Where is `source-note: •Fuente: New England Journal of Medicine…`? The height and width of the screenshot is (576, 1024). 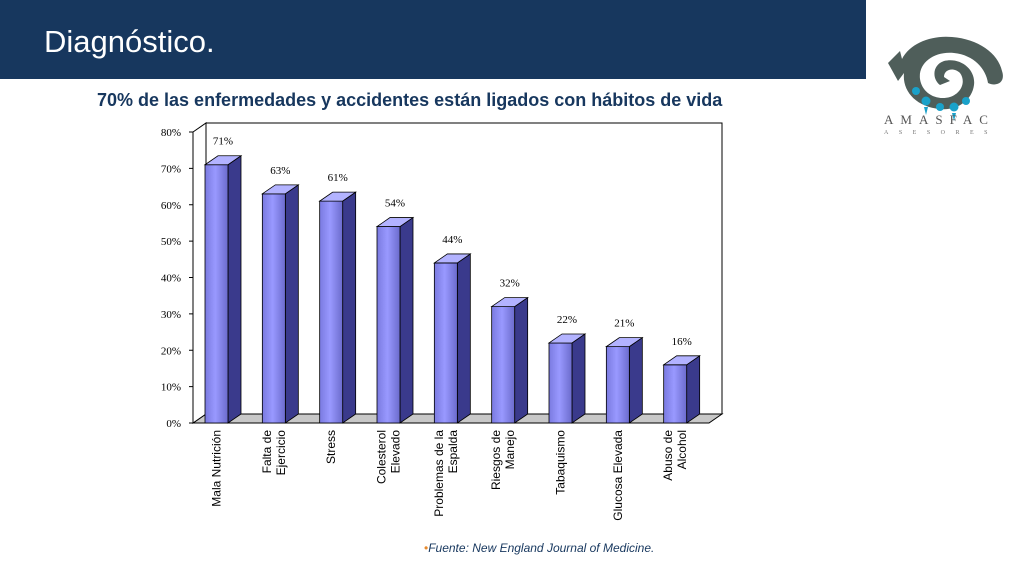 source-note: •Fuente: New England Journal of Medicine… is located at coordinates (539, 548).